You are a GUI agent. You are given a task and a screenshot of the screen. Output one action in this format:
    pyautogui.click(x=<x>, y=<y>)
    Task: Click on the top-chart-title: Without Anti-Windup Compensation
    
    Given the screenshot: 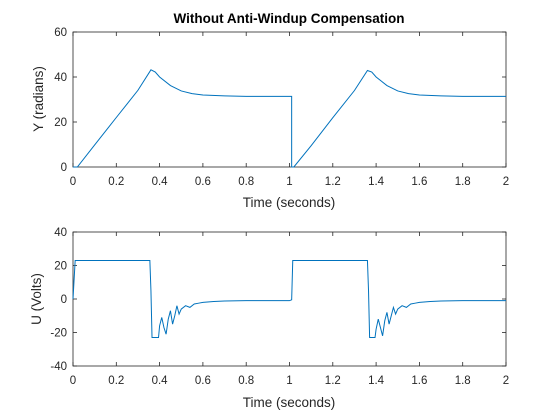 What is the action you would take?
    pyautogui.click(x=289, y=18)
    